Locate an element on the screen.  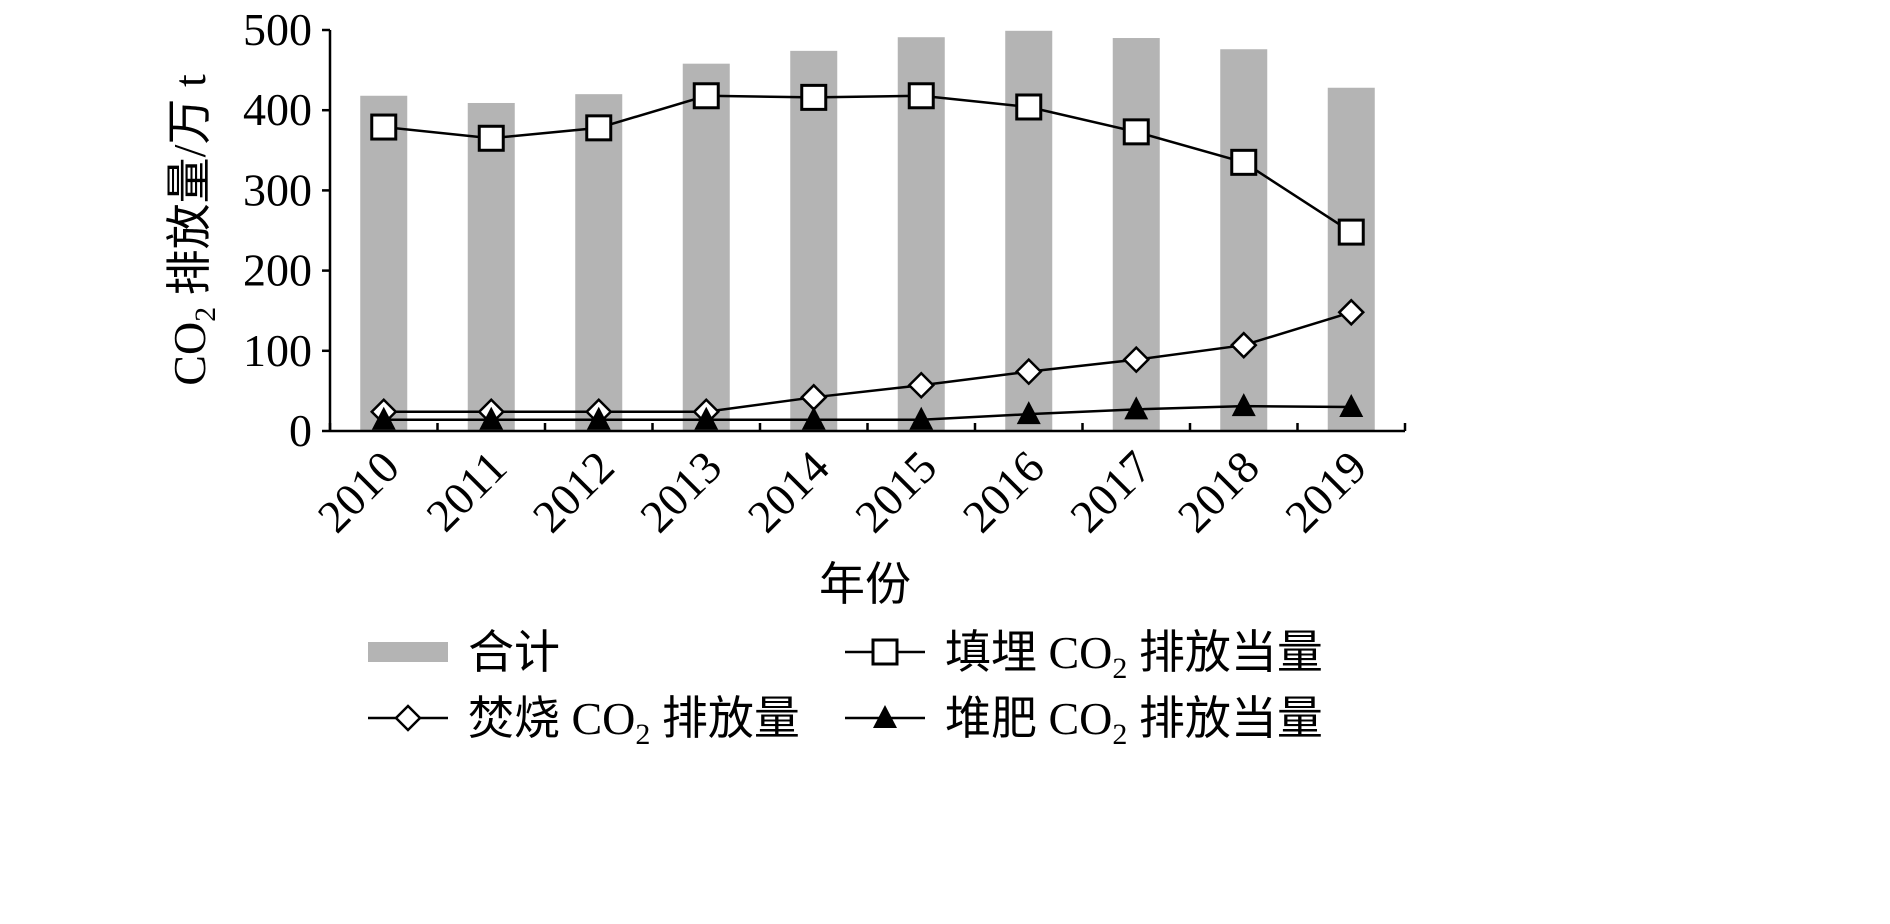
legend-label: 合计 is located at coordinates (514, 652).